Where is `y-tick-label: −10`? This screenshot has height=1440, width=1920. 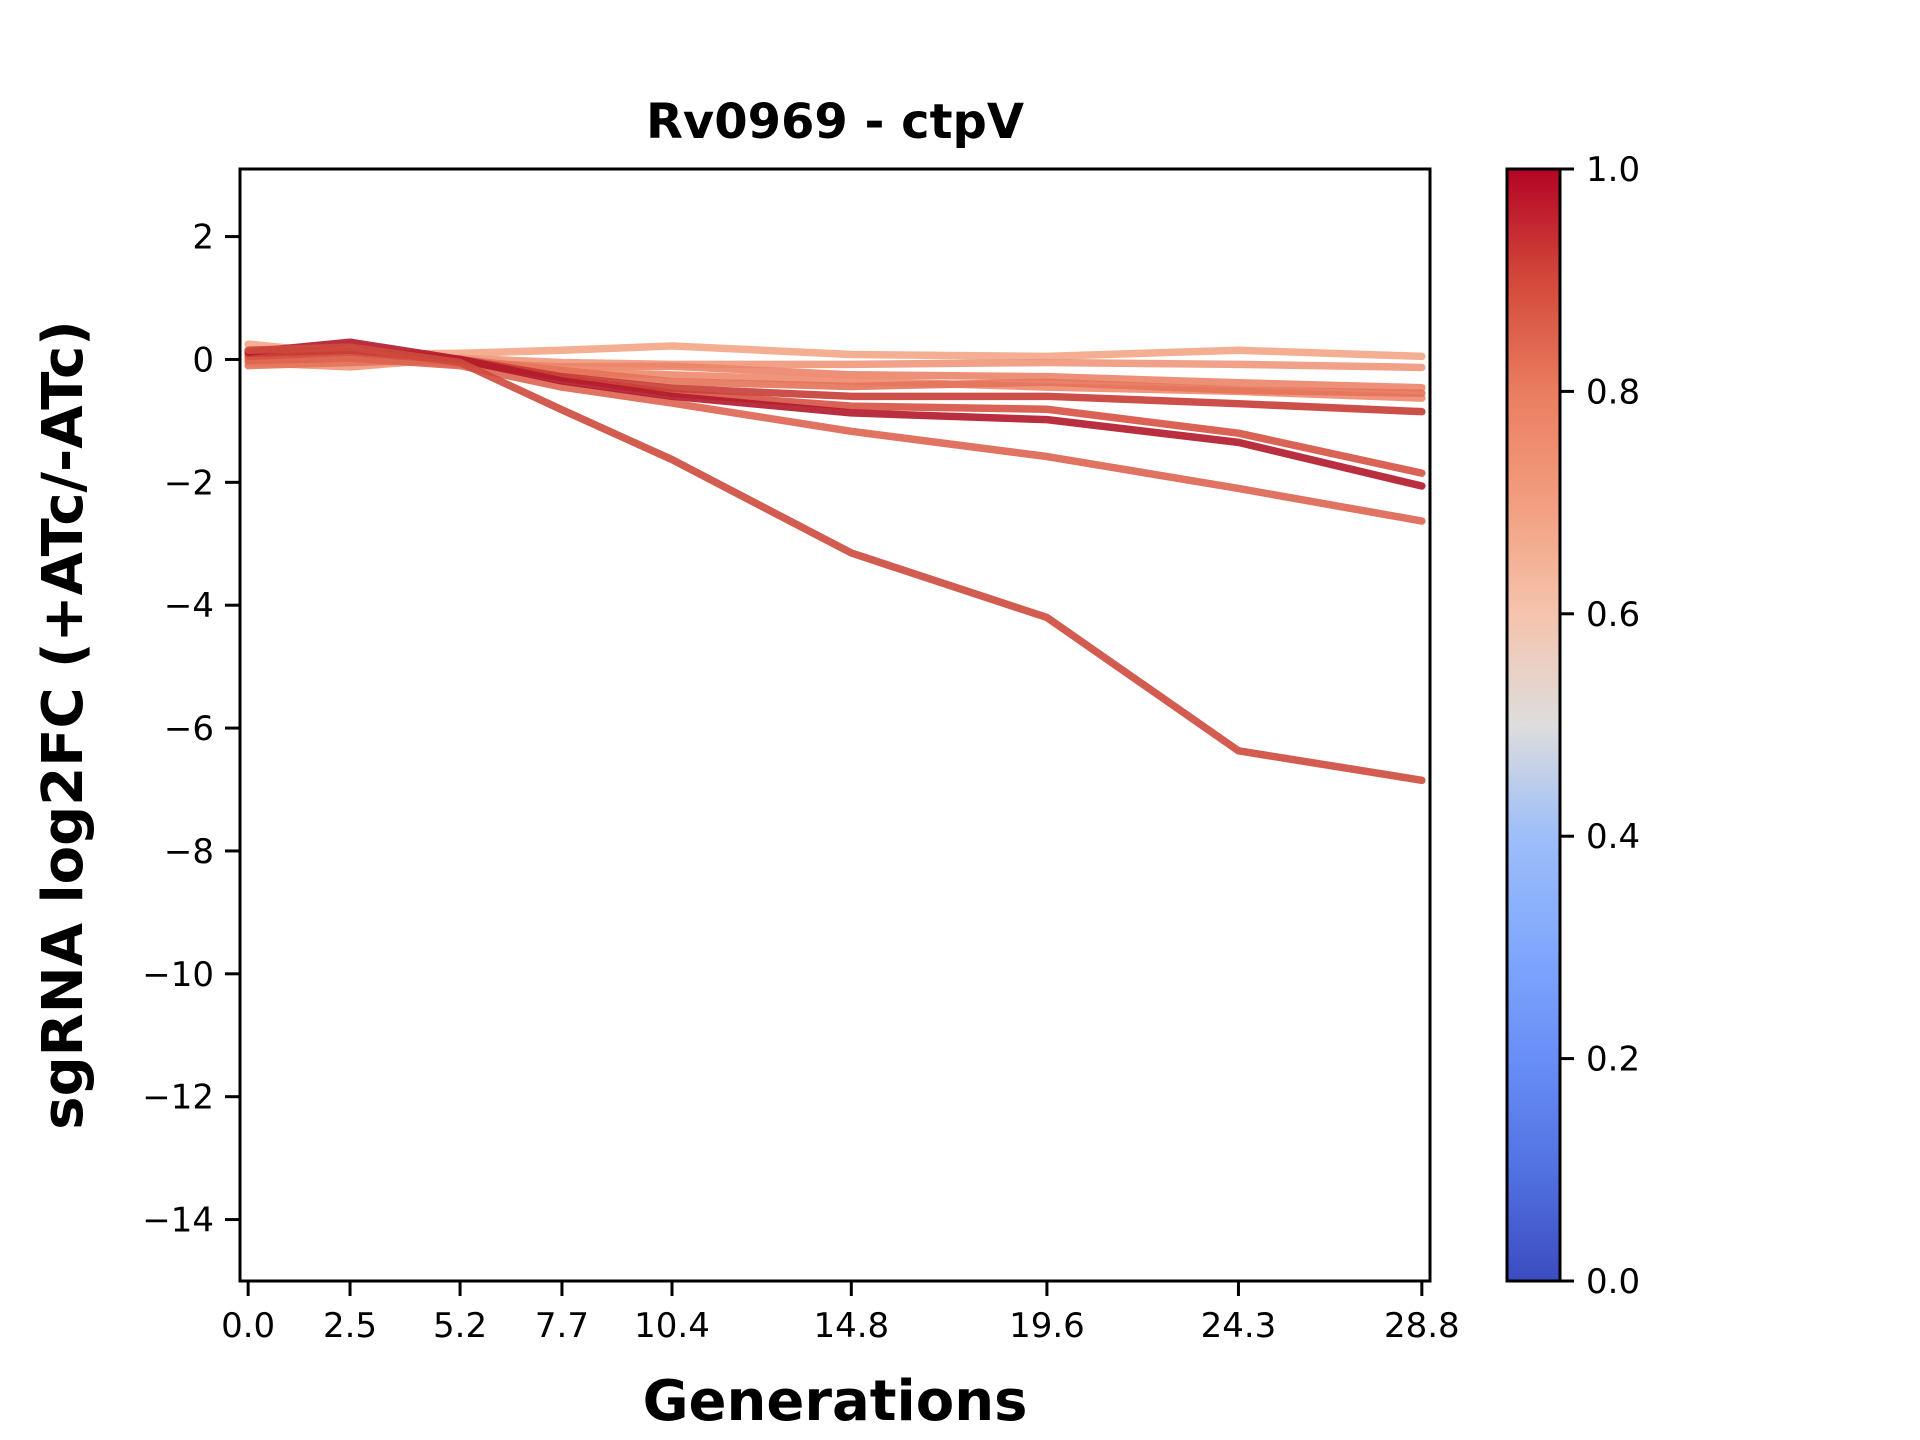 y-tick-label: −10 is located at coordinates (178, 975).